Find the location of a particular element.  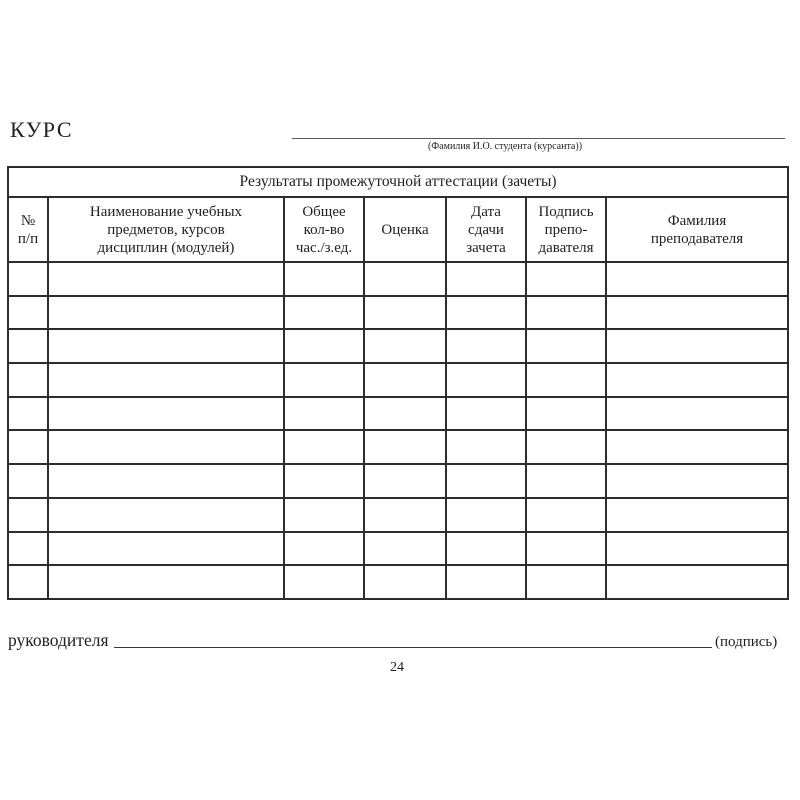

column-header-row-number: № п/п is located at coordinates (28, 229).